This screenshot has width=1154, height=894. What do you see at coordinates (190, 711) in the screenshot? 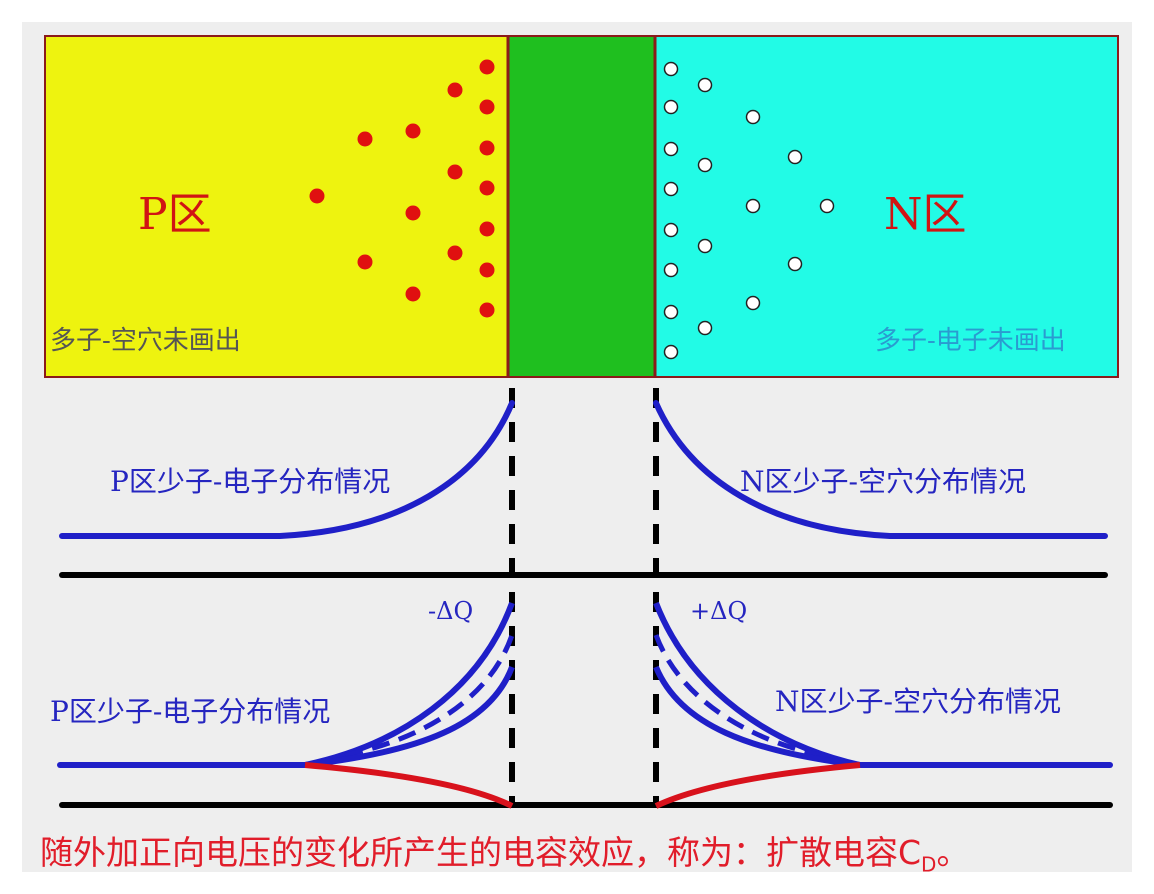
I see `bottom-p-label: P区少子-电子分布情况` at bounding box center [190, 711].